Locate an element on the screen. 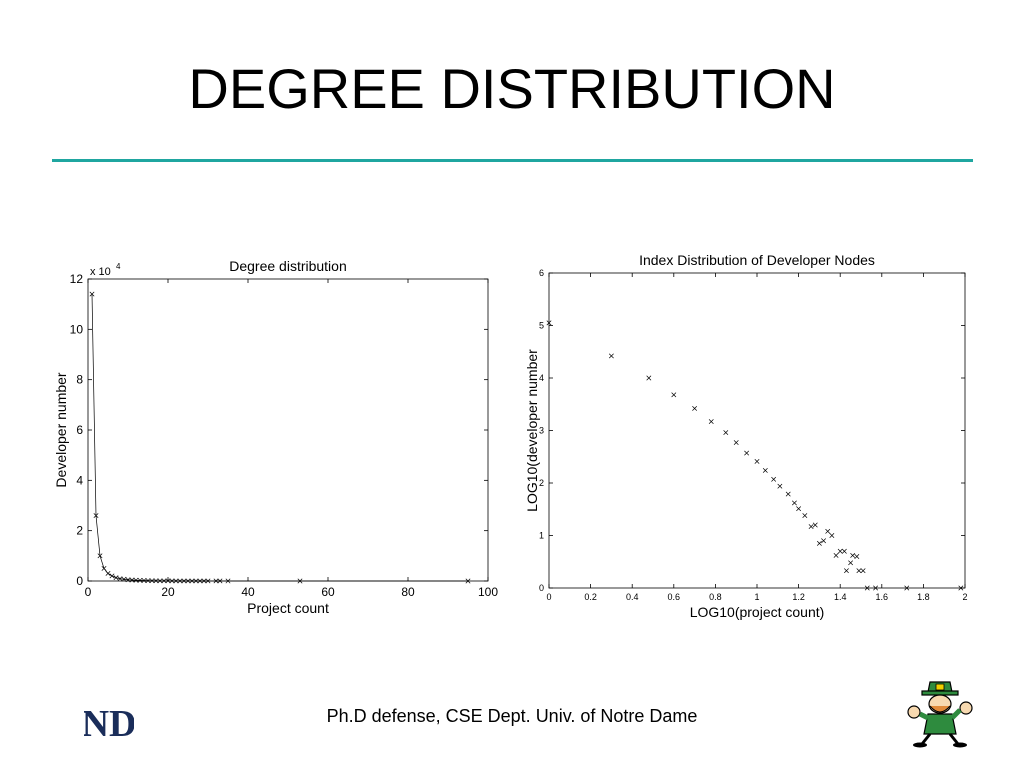 This screenshot has width=1024, height=768. x-tick-label: 2 is located at coordinates (964, 597).